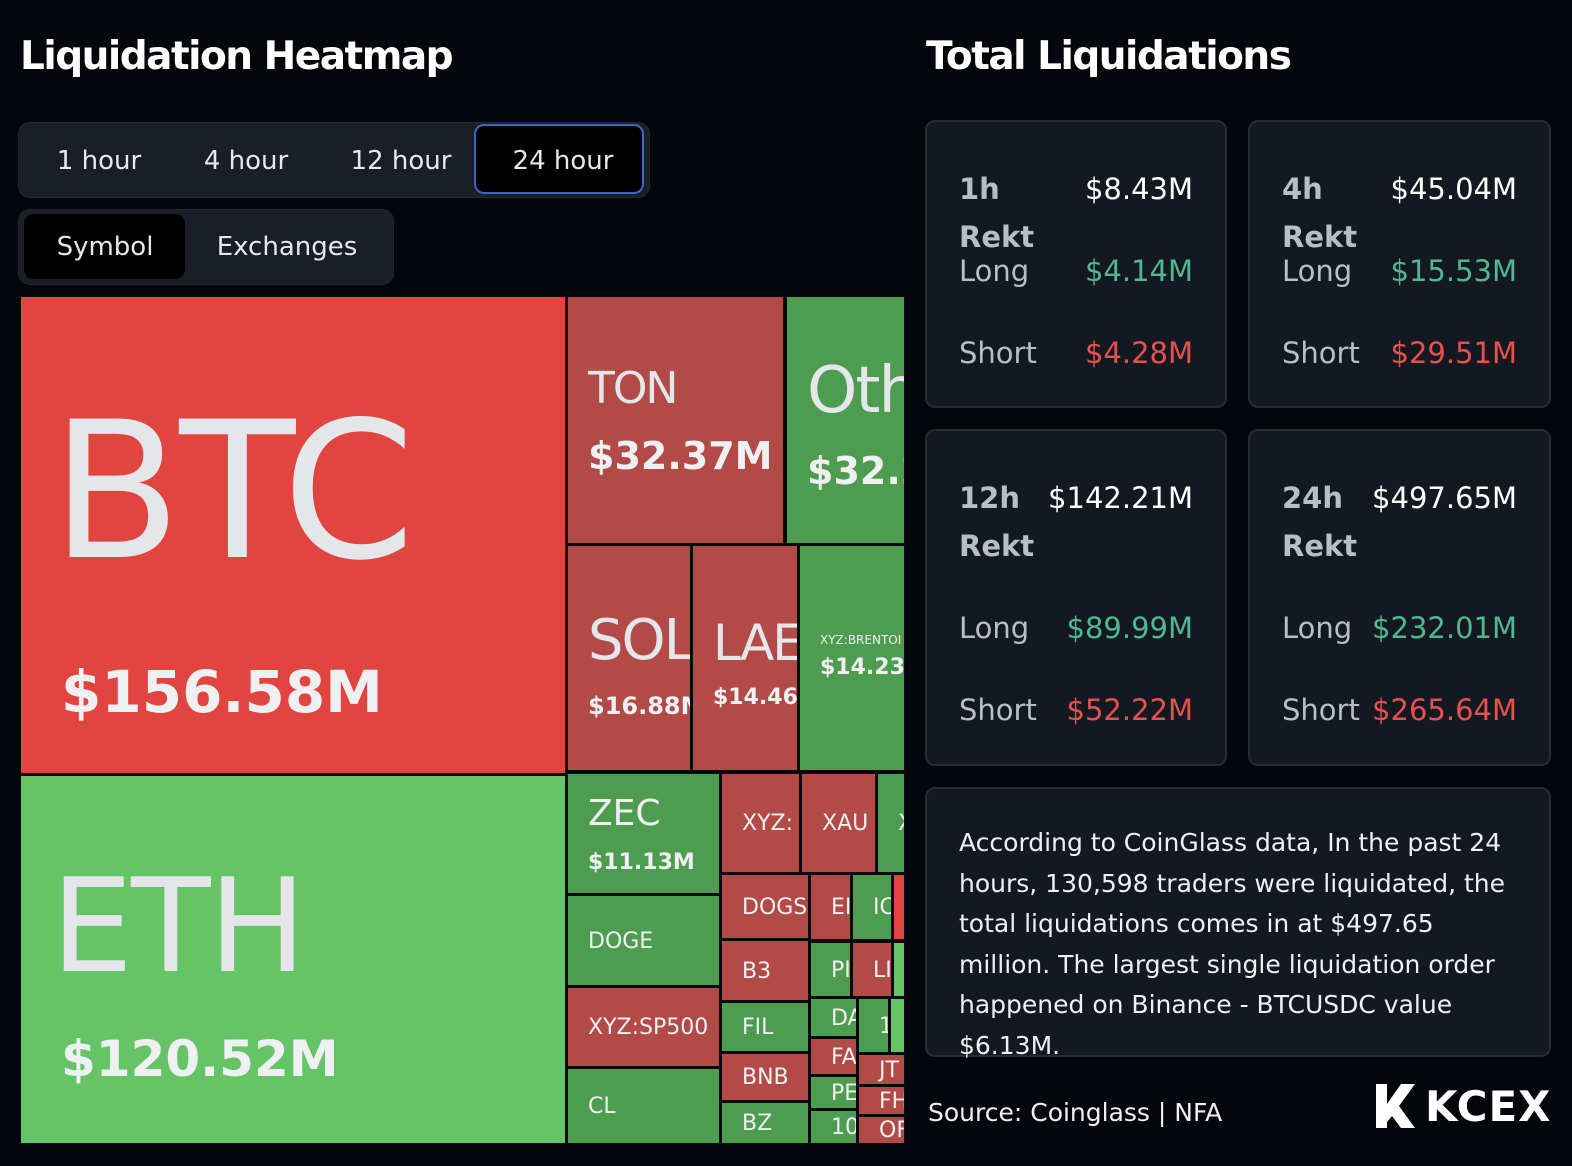 This screenshot has height=1166, width=1572. Describe the element at coordinates (1109, 56) in the screenshot. I see `totals-title: Total Liquidations` at that location.